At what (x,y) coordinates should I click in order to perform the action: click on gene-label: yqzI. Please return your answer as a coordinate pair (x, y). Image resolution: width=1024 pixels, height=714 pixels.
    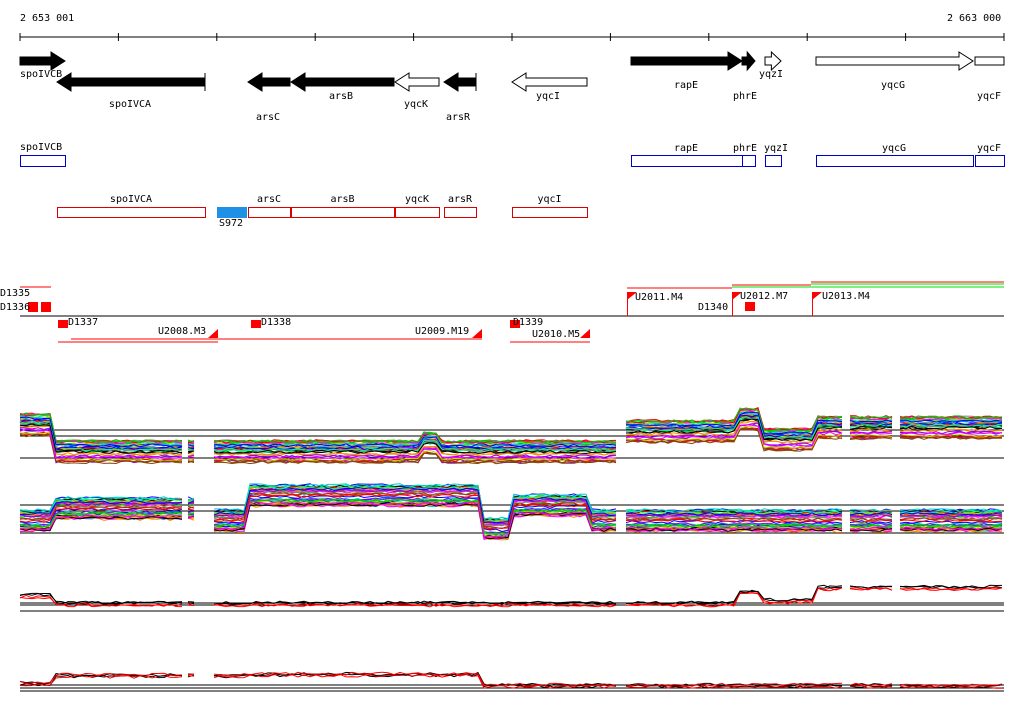
    Looking at the image, I should click on (771, 74).